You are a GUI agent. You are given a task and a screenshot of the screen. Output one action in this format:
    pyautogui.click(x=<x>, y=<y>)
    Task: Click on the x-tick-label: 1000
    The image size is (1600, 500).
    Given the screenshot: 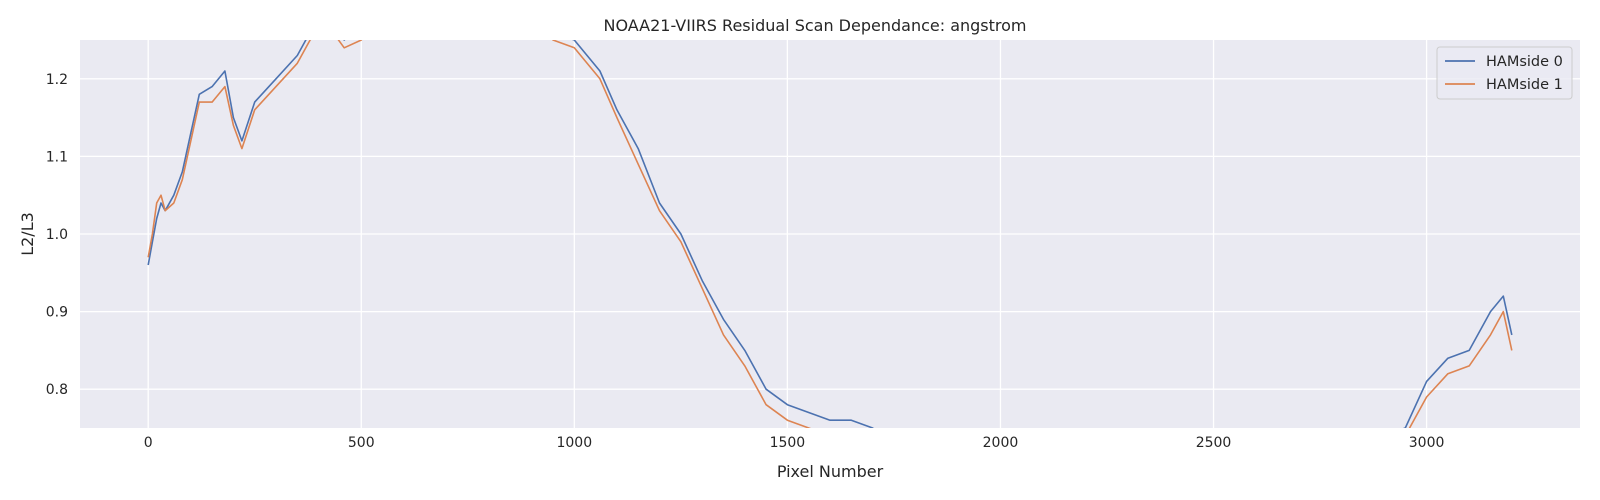 What is the action you would take?
    pyautogui.click(x=574, y=443)
    